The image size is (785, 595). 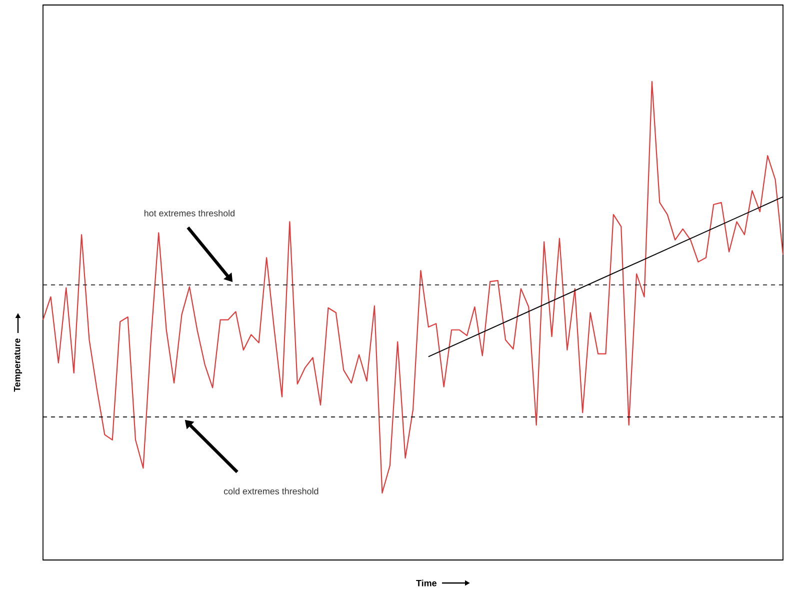 I want to click on annotation: hot extremes threshold, so click(x=189, y=213).